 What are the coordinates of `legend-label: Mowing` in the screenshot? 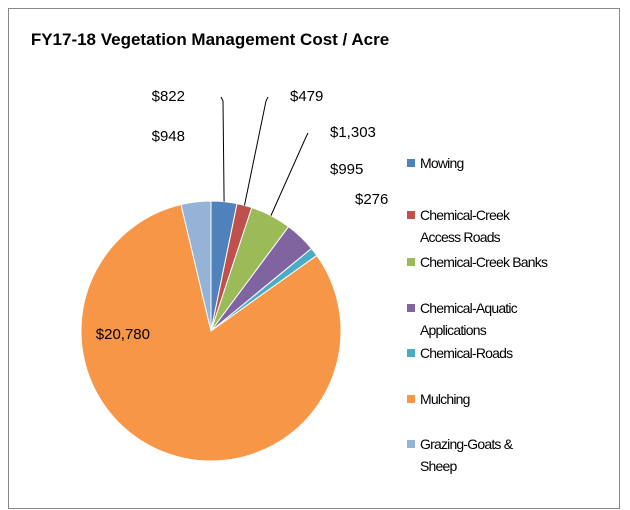 It's located at (442, 163).